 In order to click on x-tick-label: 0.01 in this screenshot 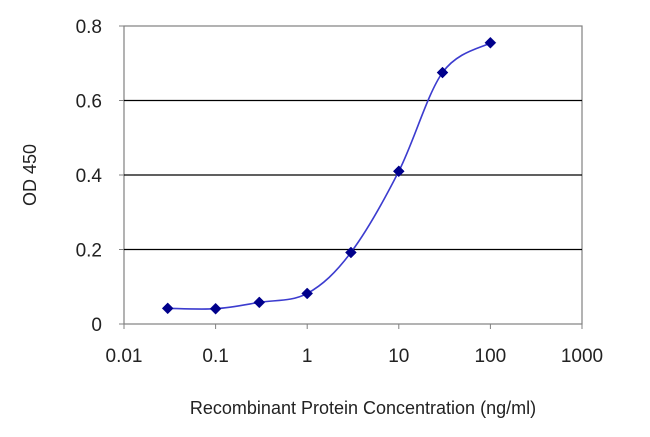, I will do `click(124, 356)`.